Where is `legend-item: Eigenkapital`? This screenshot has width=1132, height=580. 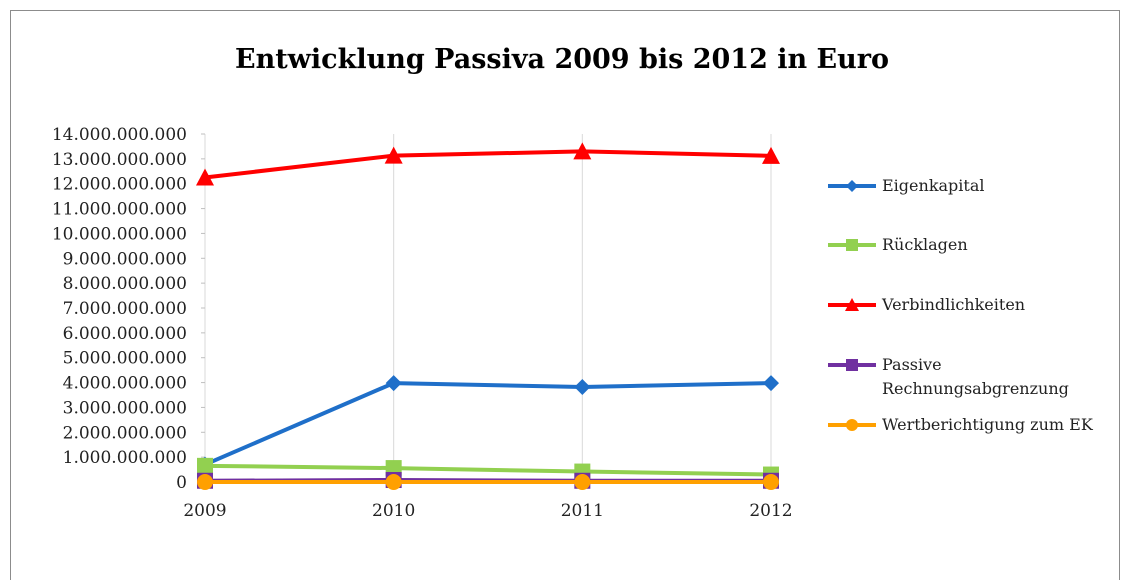 legend-item: Eigenkapital is located at coordinates (906, 185).